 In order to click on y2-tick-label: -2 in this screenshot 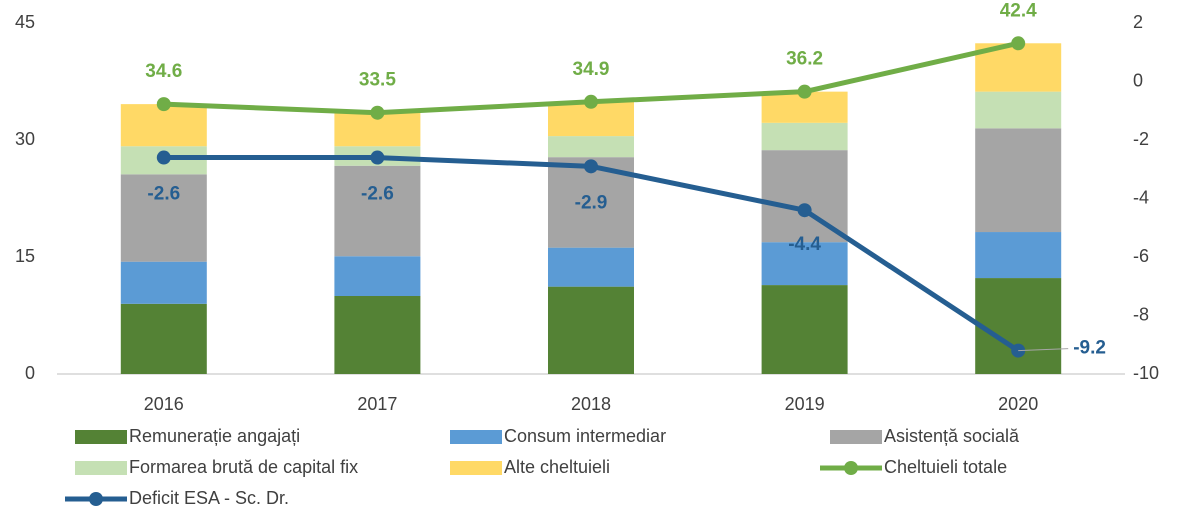, I will do `click(1141, 139)`.